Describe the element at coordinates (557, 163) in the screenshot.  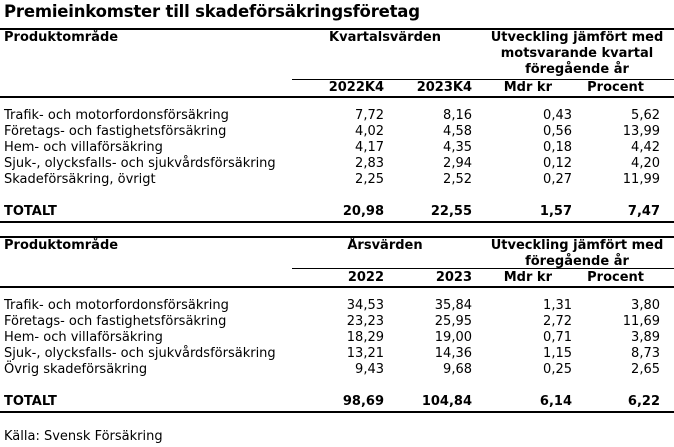
I see `row-mdr: 0,12` at that location.